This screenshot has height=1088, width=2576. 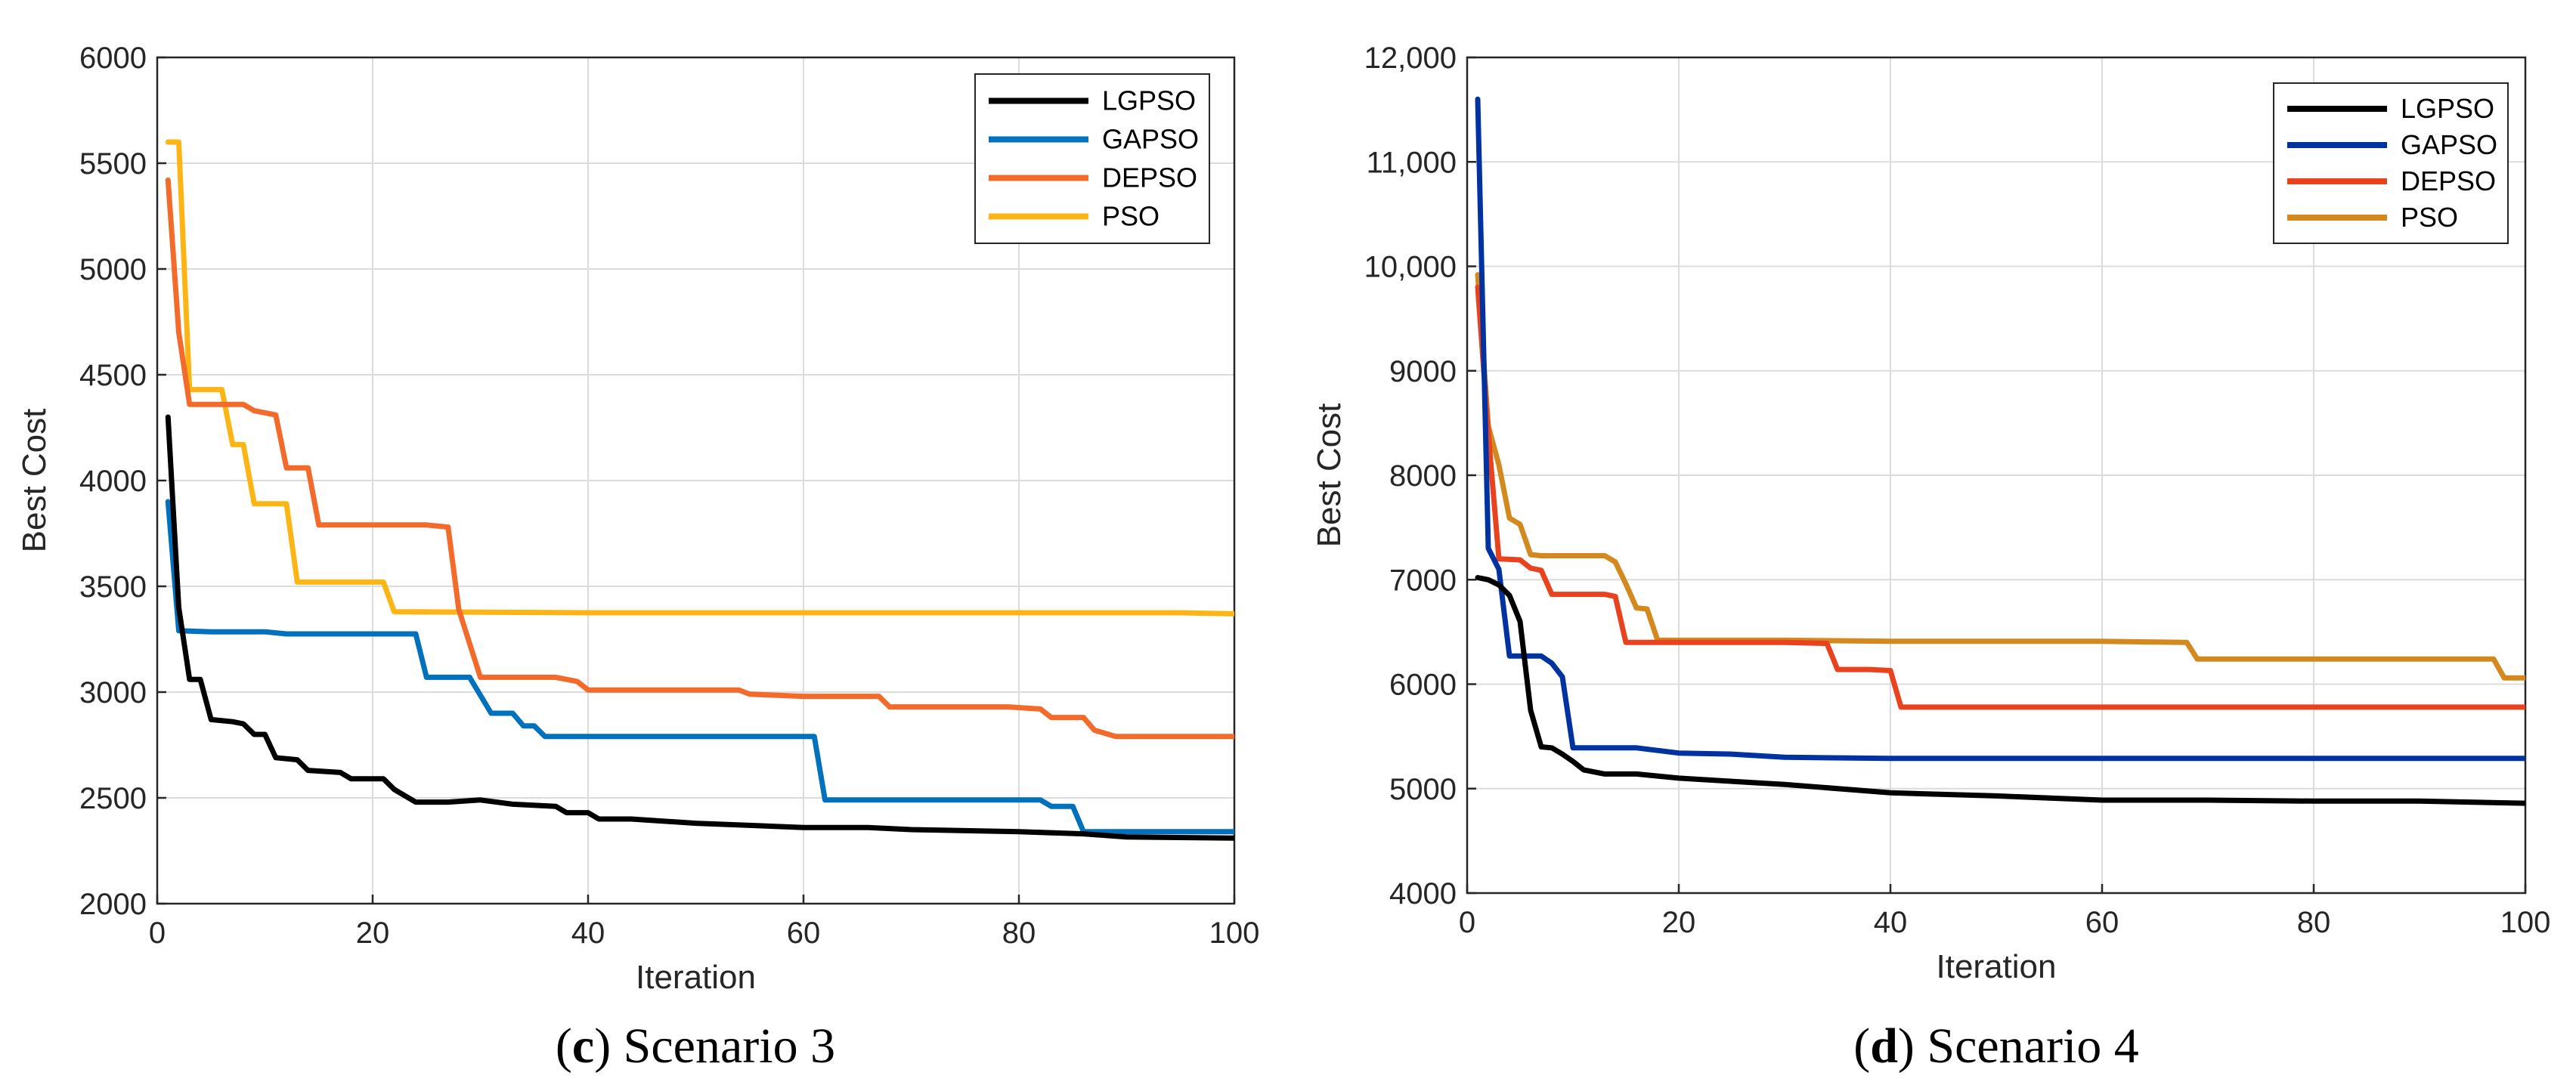 What do you see at coordinates (1423, 580) in the screenshot?
I see `y-tick-label: 7000` at bounding box center [1423, 580].